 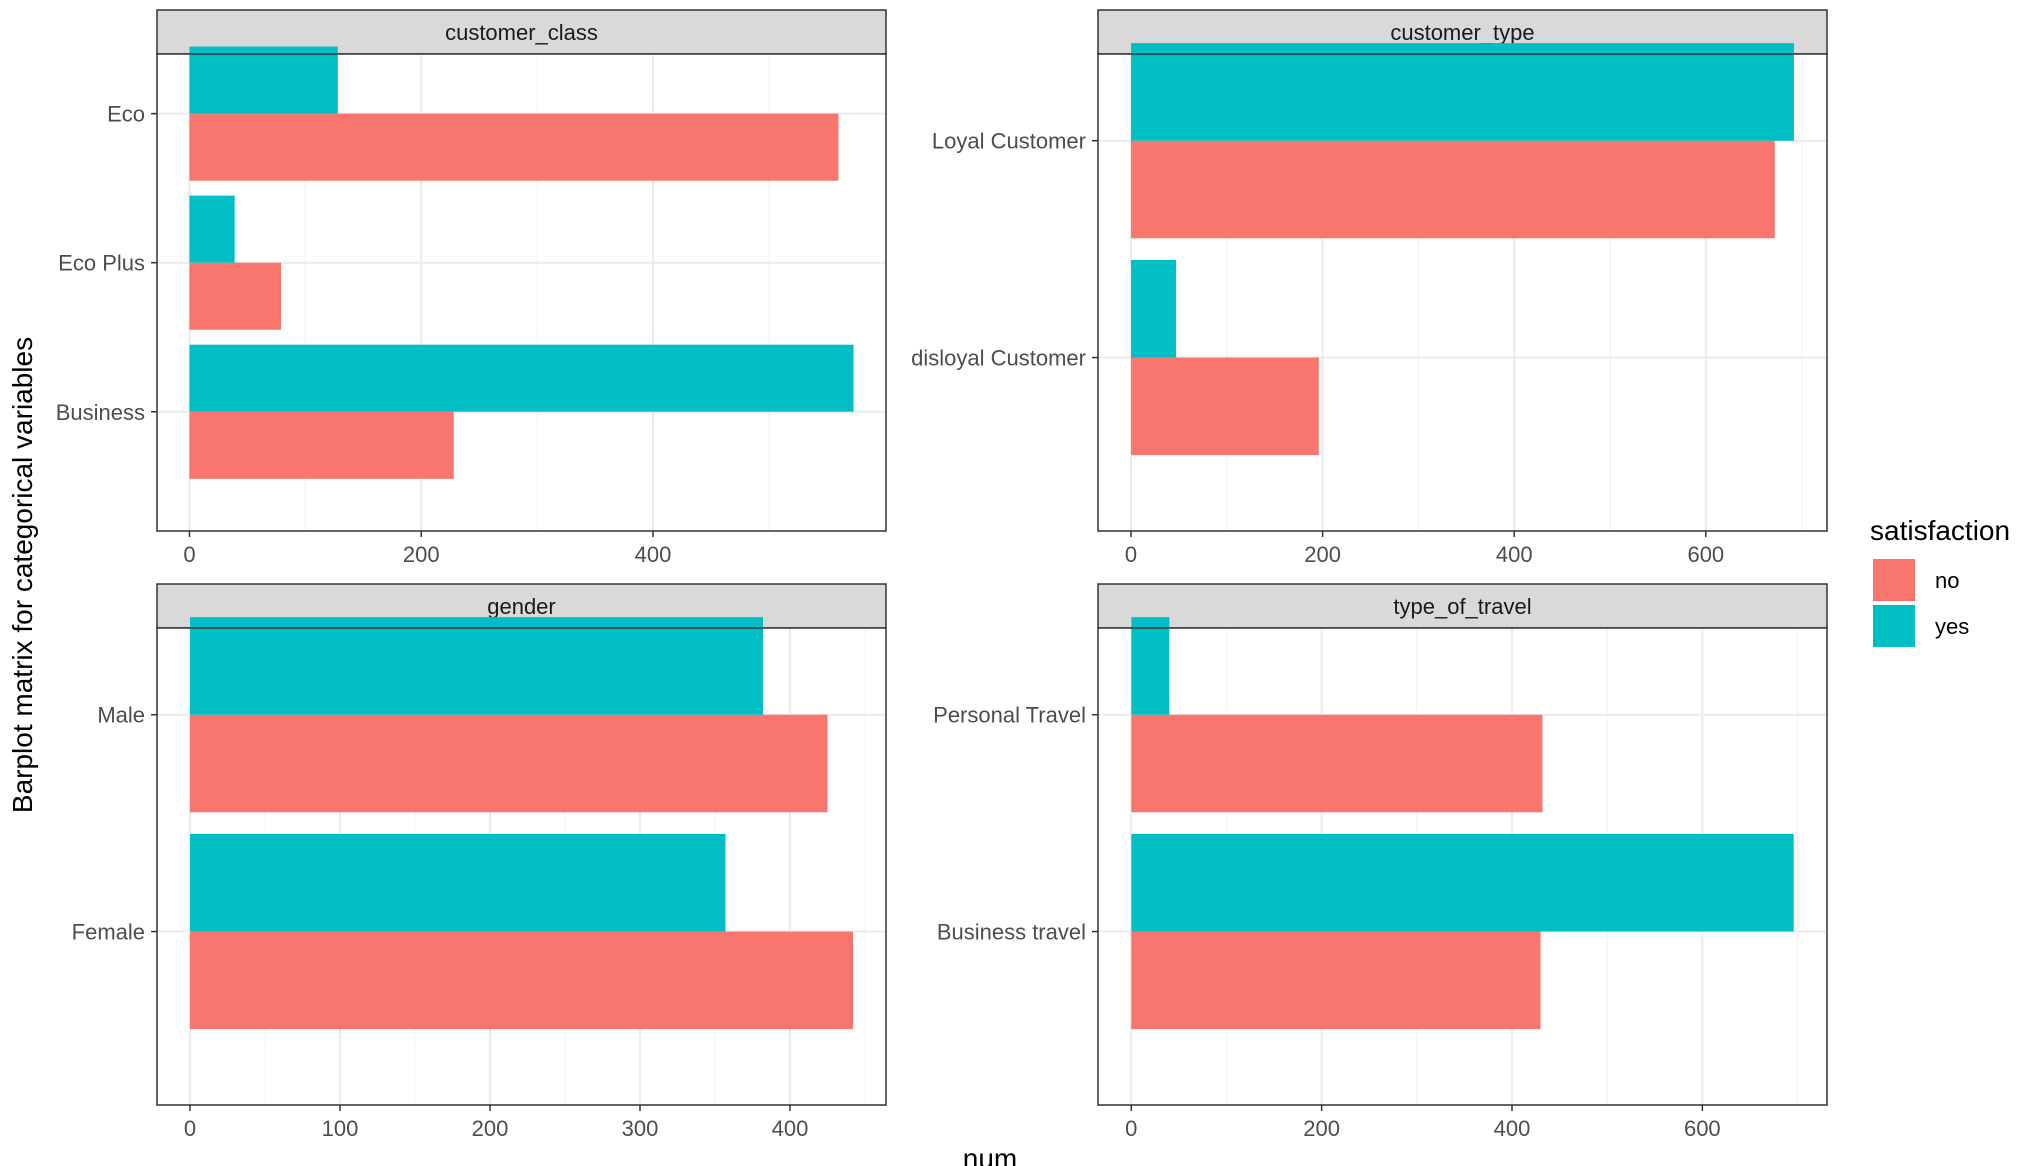 I want to click on legend-label-yes: yes, so click(x=1952, y=626).